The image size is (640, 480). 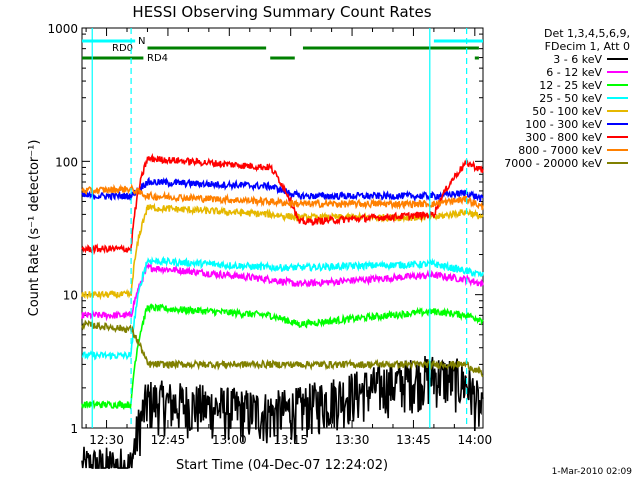 What do you see at coordinates (282, 465) in the screenshot?
I see `x-axis-label: Start Time (04-Dec-07 12:24:02)` at bounding box center [282, 465].